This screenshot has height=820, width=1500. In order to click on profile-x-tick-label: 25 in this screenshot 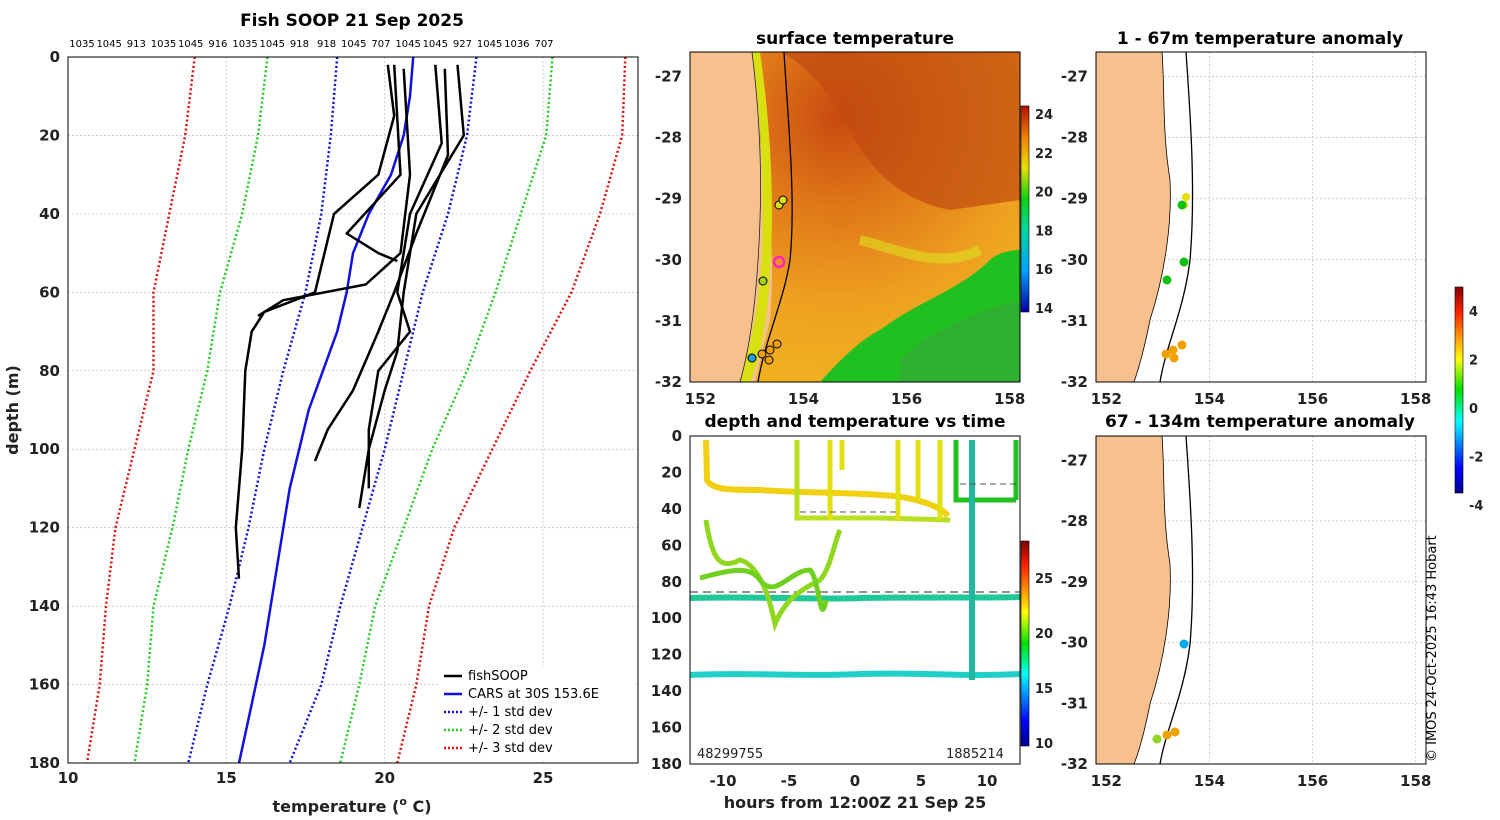, I will do `click(543, 778)`.